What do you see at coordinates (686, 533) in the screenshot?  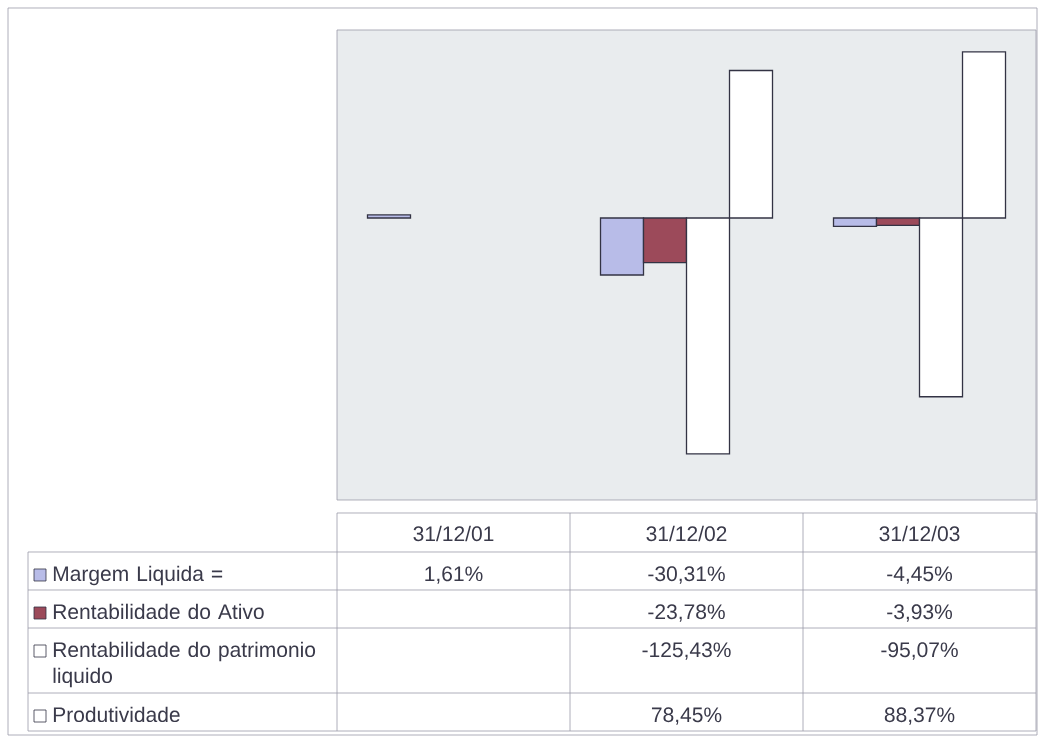 I see `x-tick-label: 31/12/02` at bounding box center [686, 533].